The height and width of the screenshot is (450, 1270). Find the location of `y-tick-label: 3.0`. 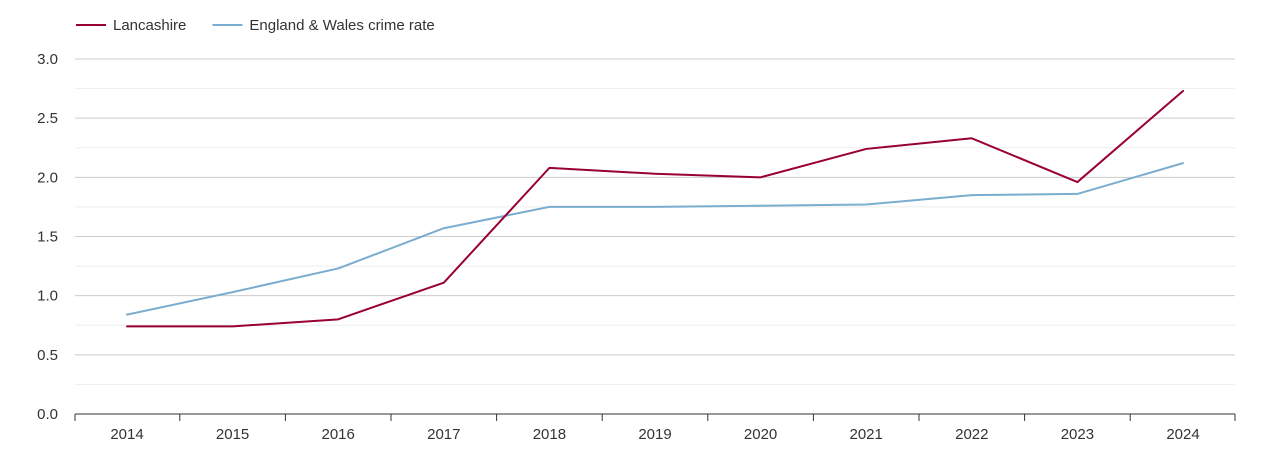

y-tick-label: 3.0 is located at coordinates (47, 59).